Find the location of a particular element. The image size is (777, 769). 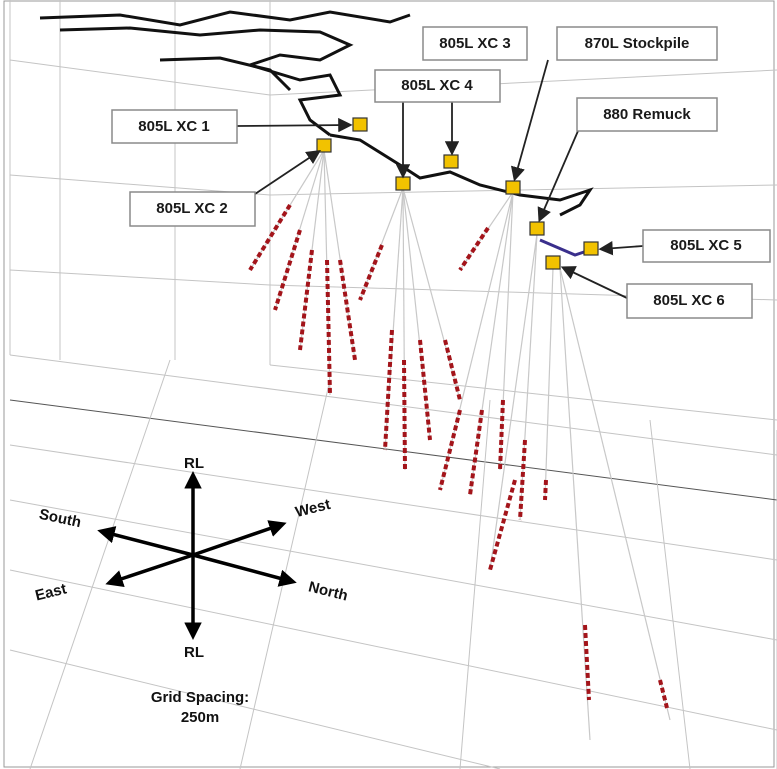

label: 805L XC 6 is located at coordinates (688, 300).